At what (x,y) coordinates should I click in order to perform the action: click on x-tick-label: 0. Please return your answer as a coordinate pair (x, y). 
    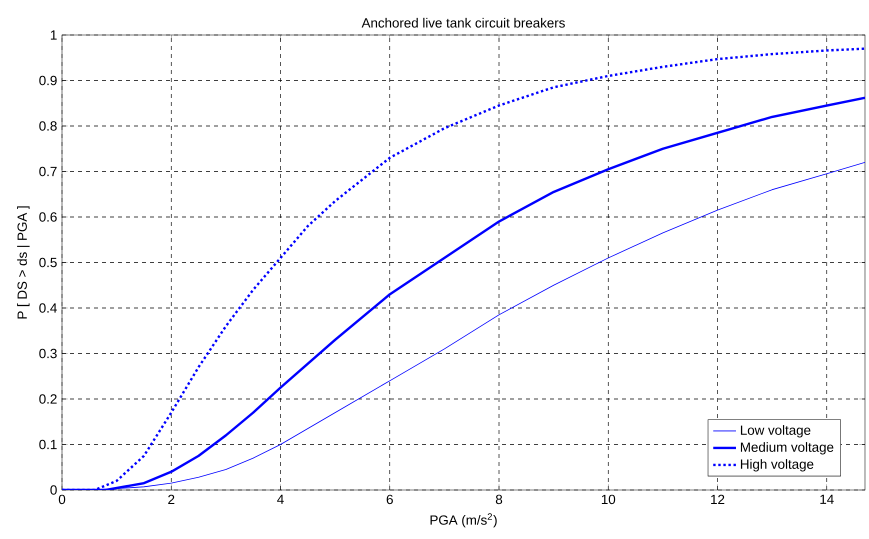
    Looking at the image, I should click on (62, 499).